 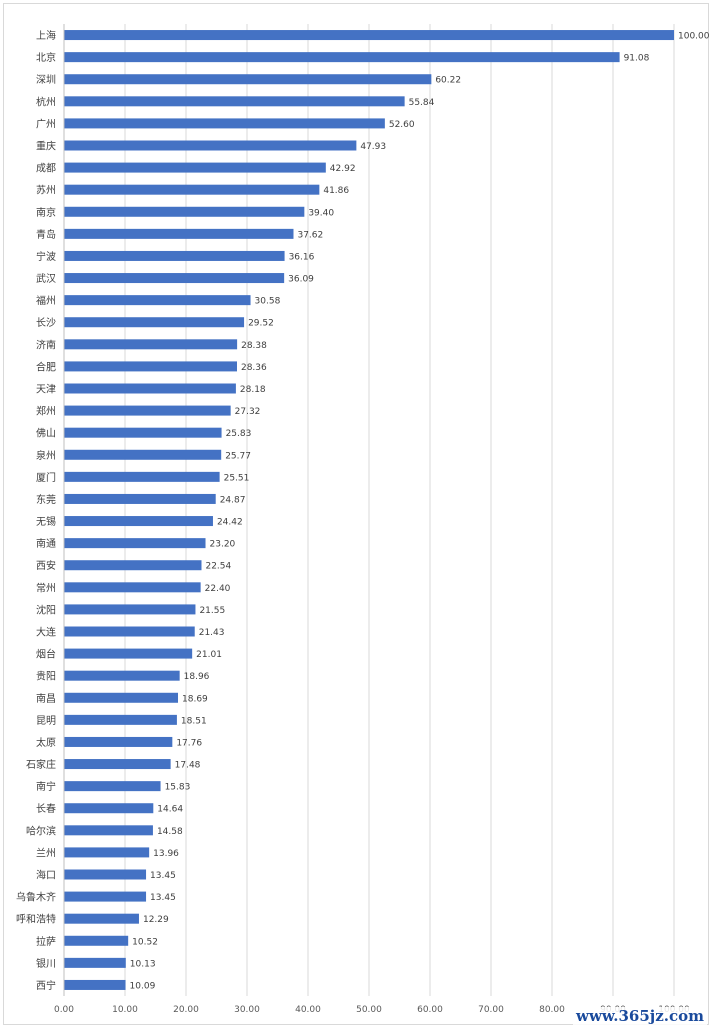 I want to click on category-label: 南京, so click(x=46, y=212).